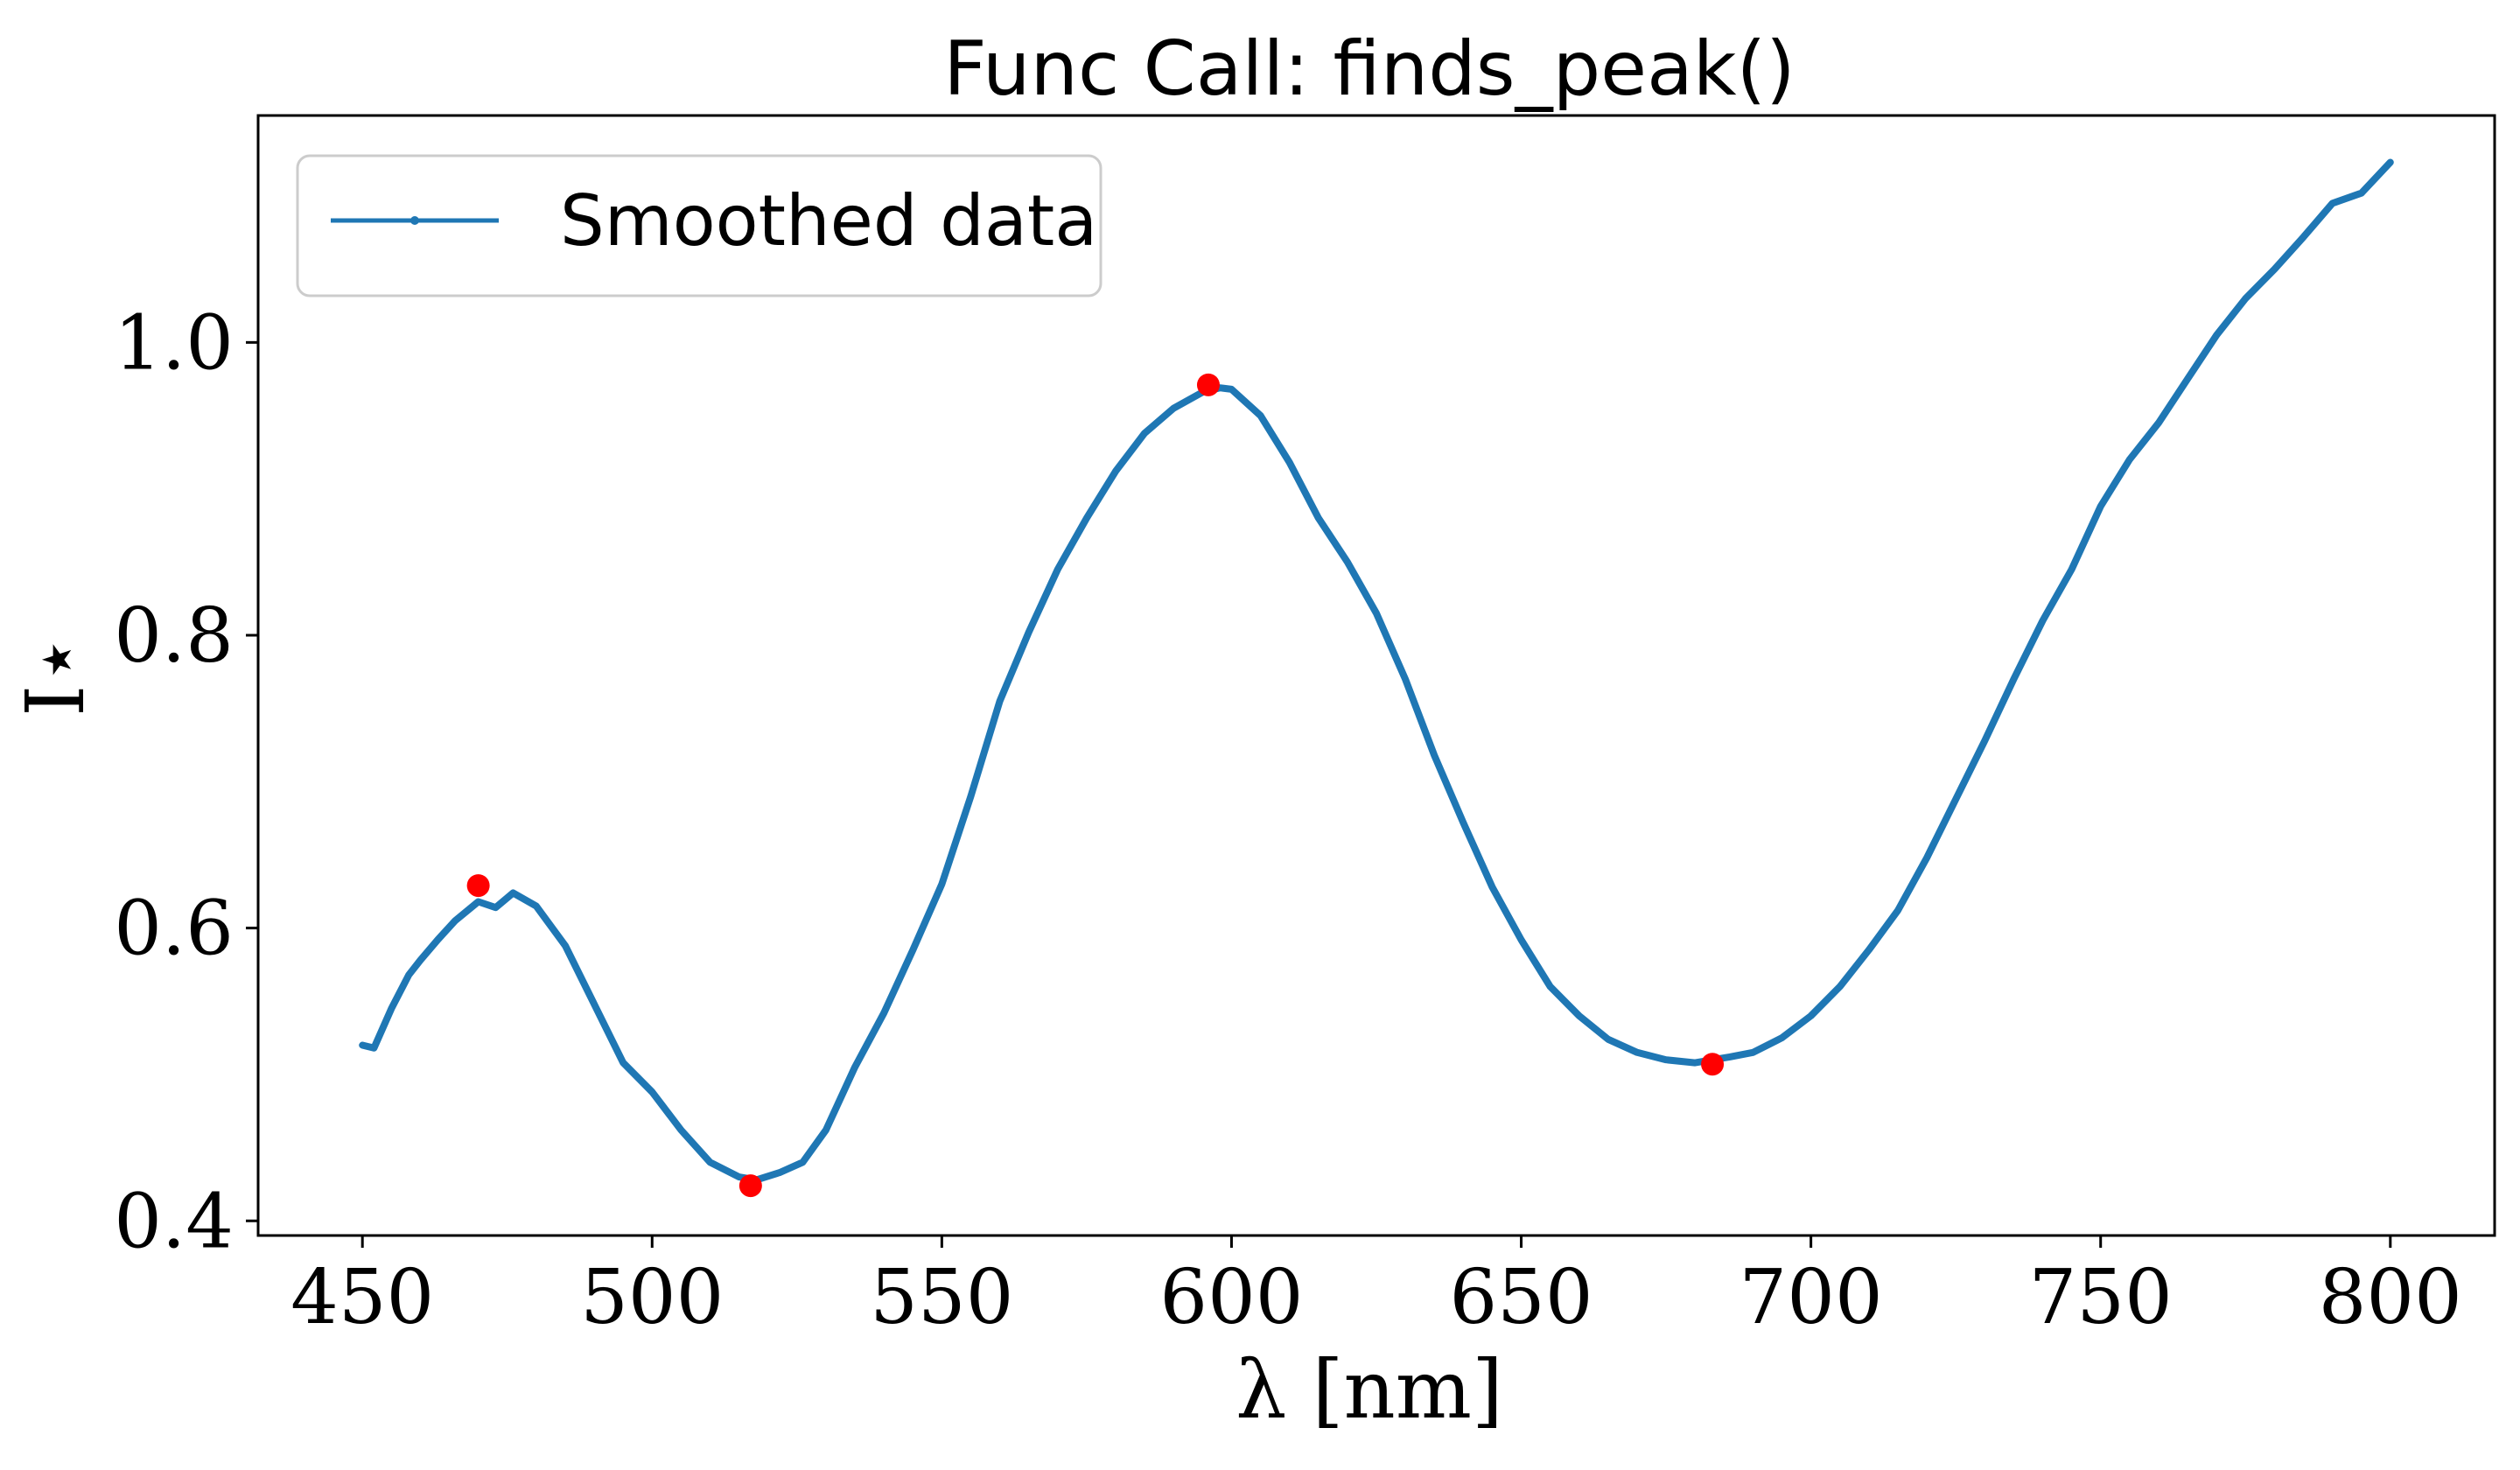 Image resolution: width=2520 pixels, height=1470 pixels. What do you see at coordinates (828, 221) in the screenshot?
I see `legend-label: Smoothed data` at bounding box center [828, 221].